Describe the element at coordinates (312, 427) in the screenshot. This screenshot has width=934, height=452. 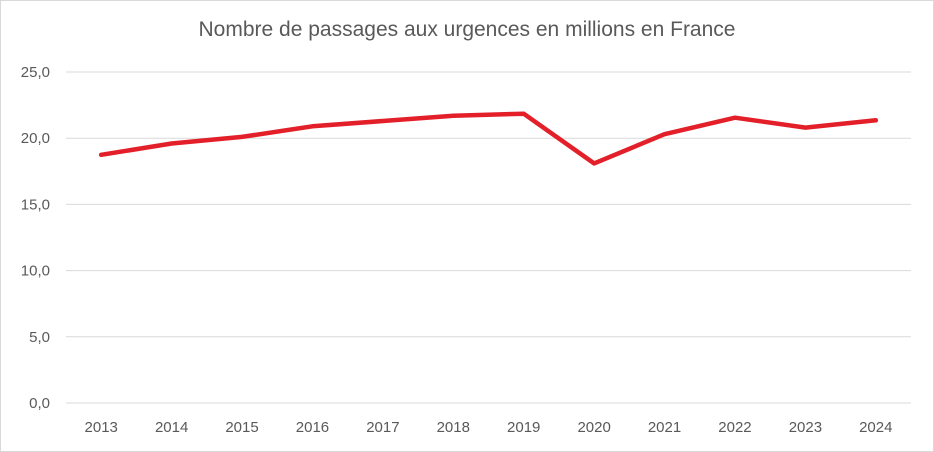
I see `x-tick-label: 2016` at that location.